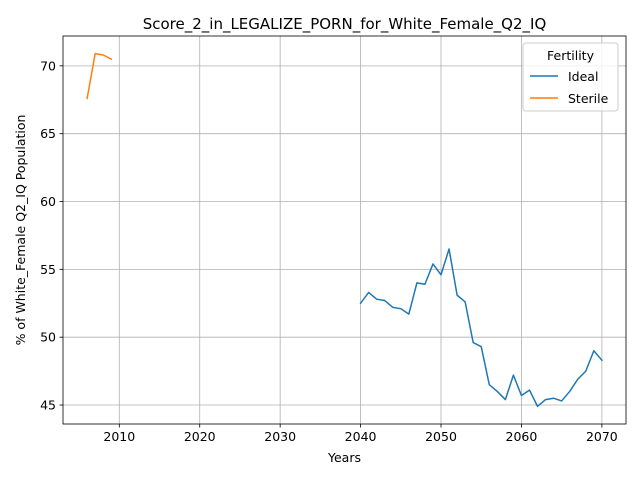  Describe the element at coordinates (280, 436) in the screenshot. I see `x-tick-label: 2030` at that location.